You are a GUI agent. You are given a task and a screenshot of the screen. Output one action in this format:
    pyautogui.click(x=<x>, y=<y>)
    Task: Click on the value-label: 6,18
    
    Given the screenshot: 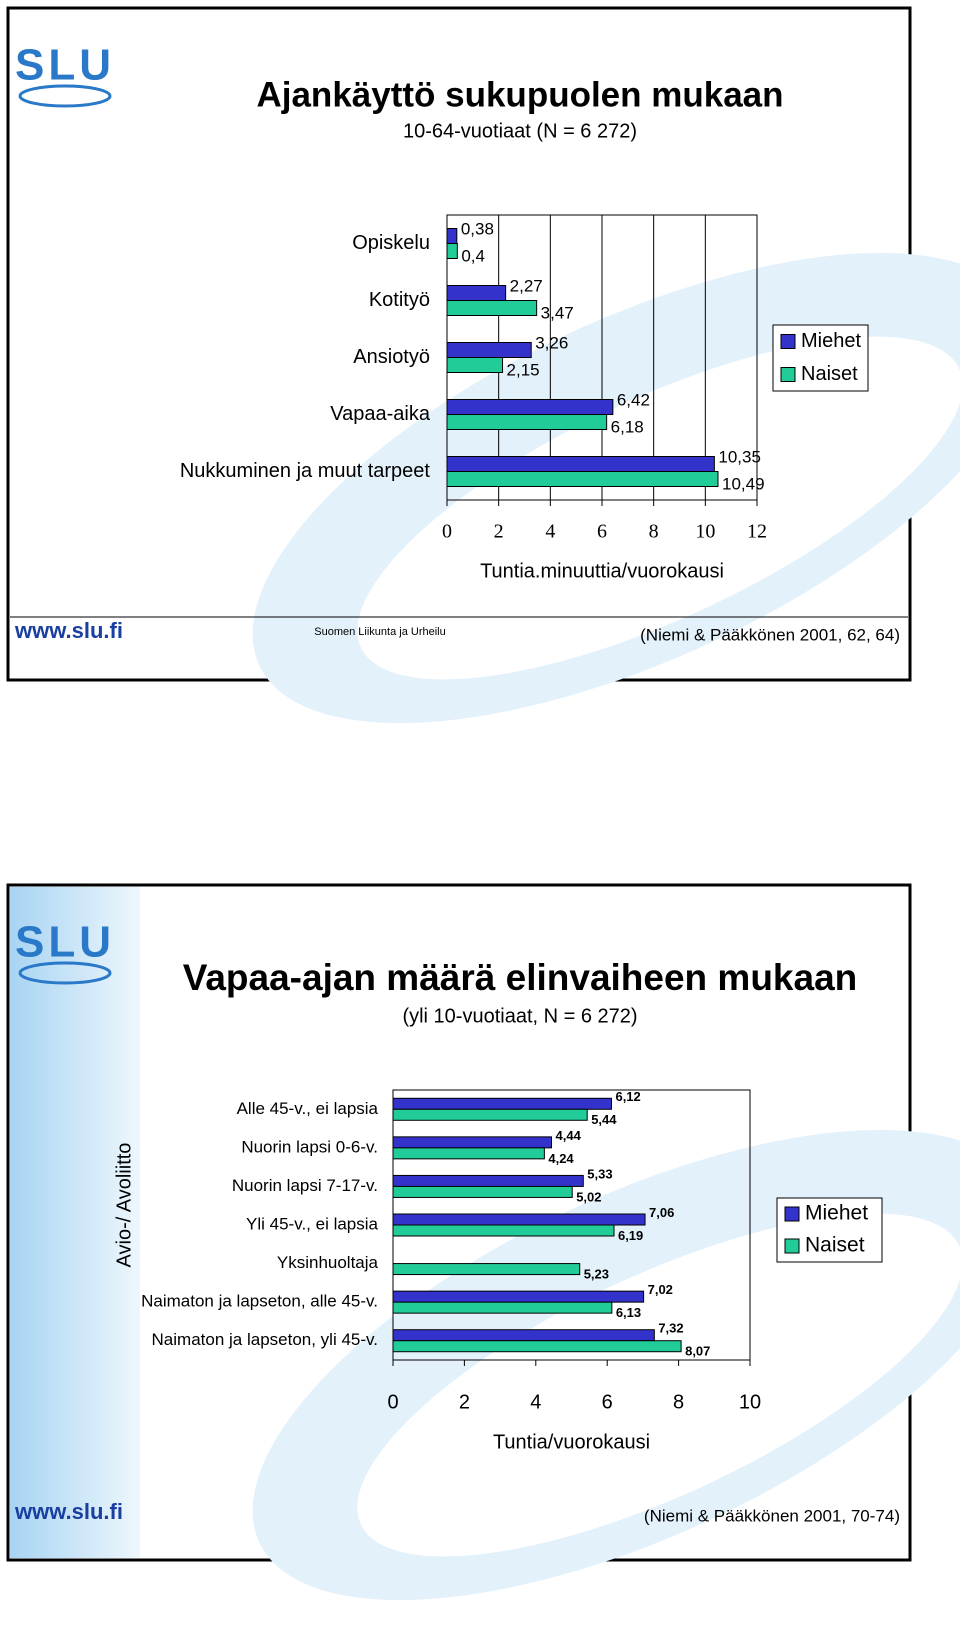 What is the action you would take?
    pyautogui.click(x=627, y=426)
    